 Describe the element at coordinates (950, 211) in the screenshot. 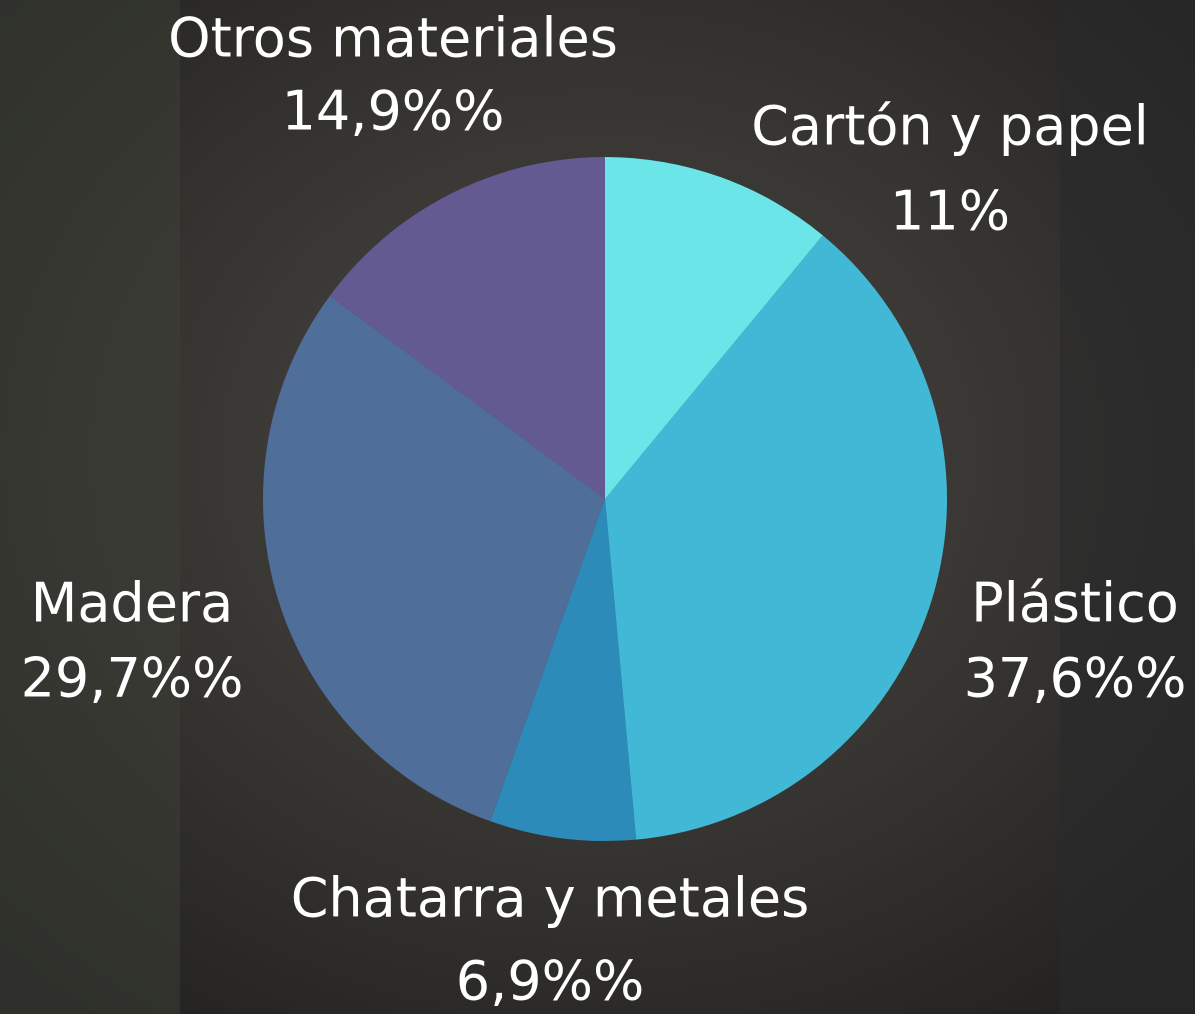

I see `slice-value-label: 11%` at that location.